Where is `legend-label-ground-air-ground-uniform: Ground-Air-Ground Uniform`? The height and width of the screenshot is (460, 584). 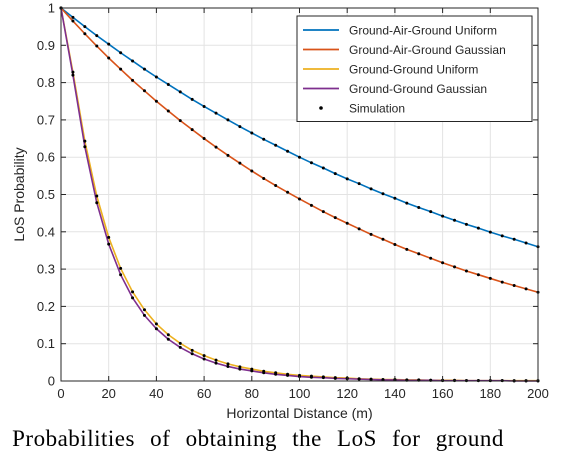 legend-label-ground-air-ground-uniform: Ground-Air-Ground Uniform is located at coordinates (423, 31).